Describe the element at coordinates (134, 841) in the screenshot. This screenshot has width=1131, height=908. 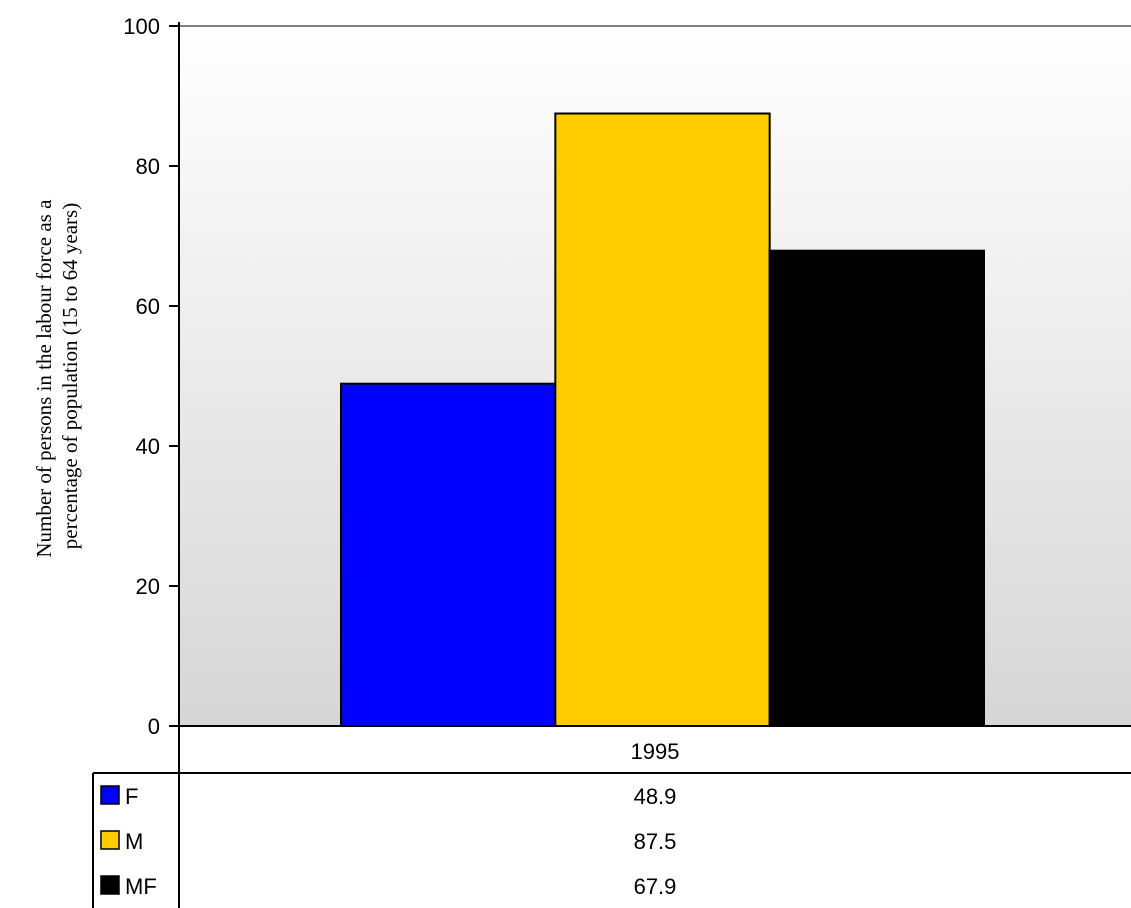
I see `legend-label-m: M` at that location.